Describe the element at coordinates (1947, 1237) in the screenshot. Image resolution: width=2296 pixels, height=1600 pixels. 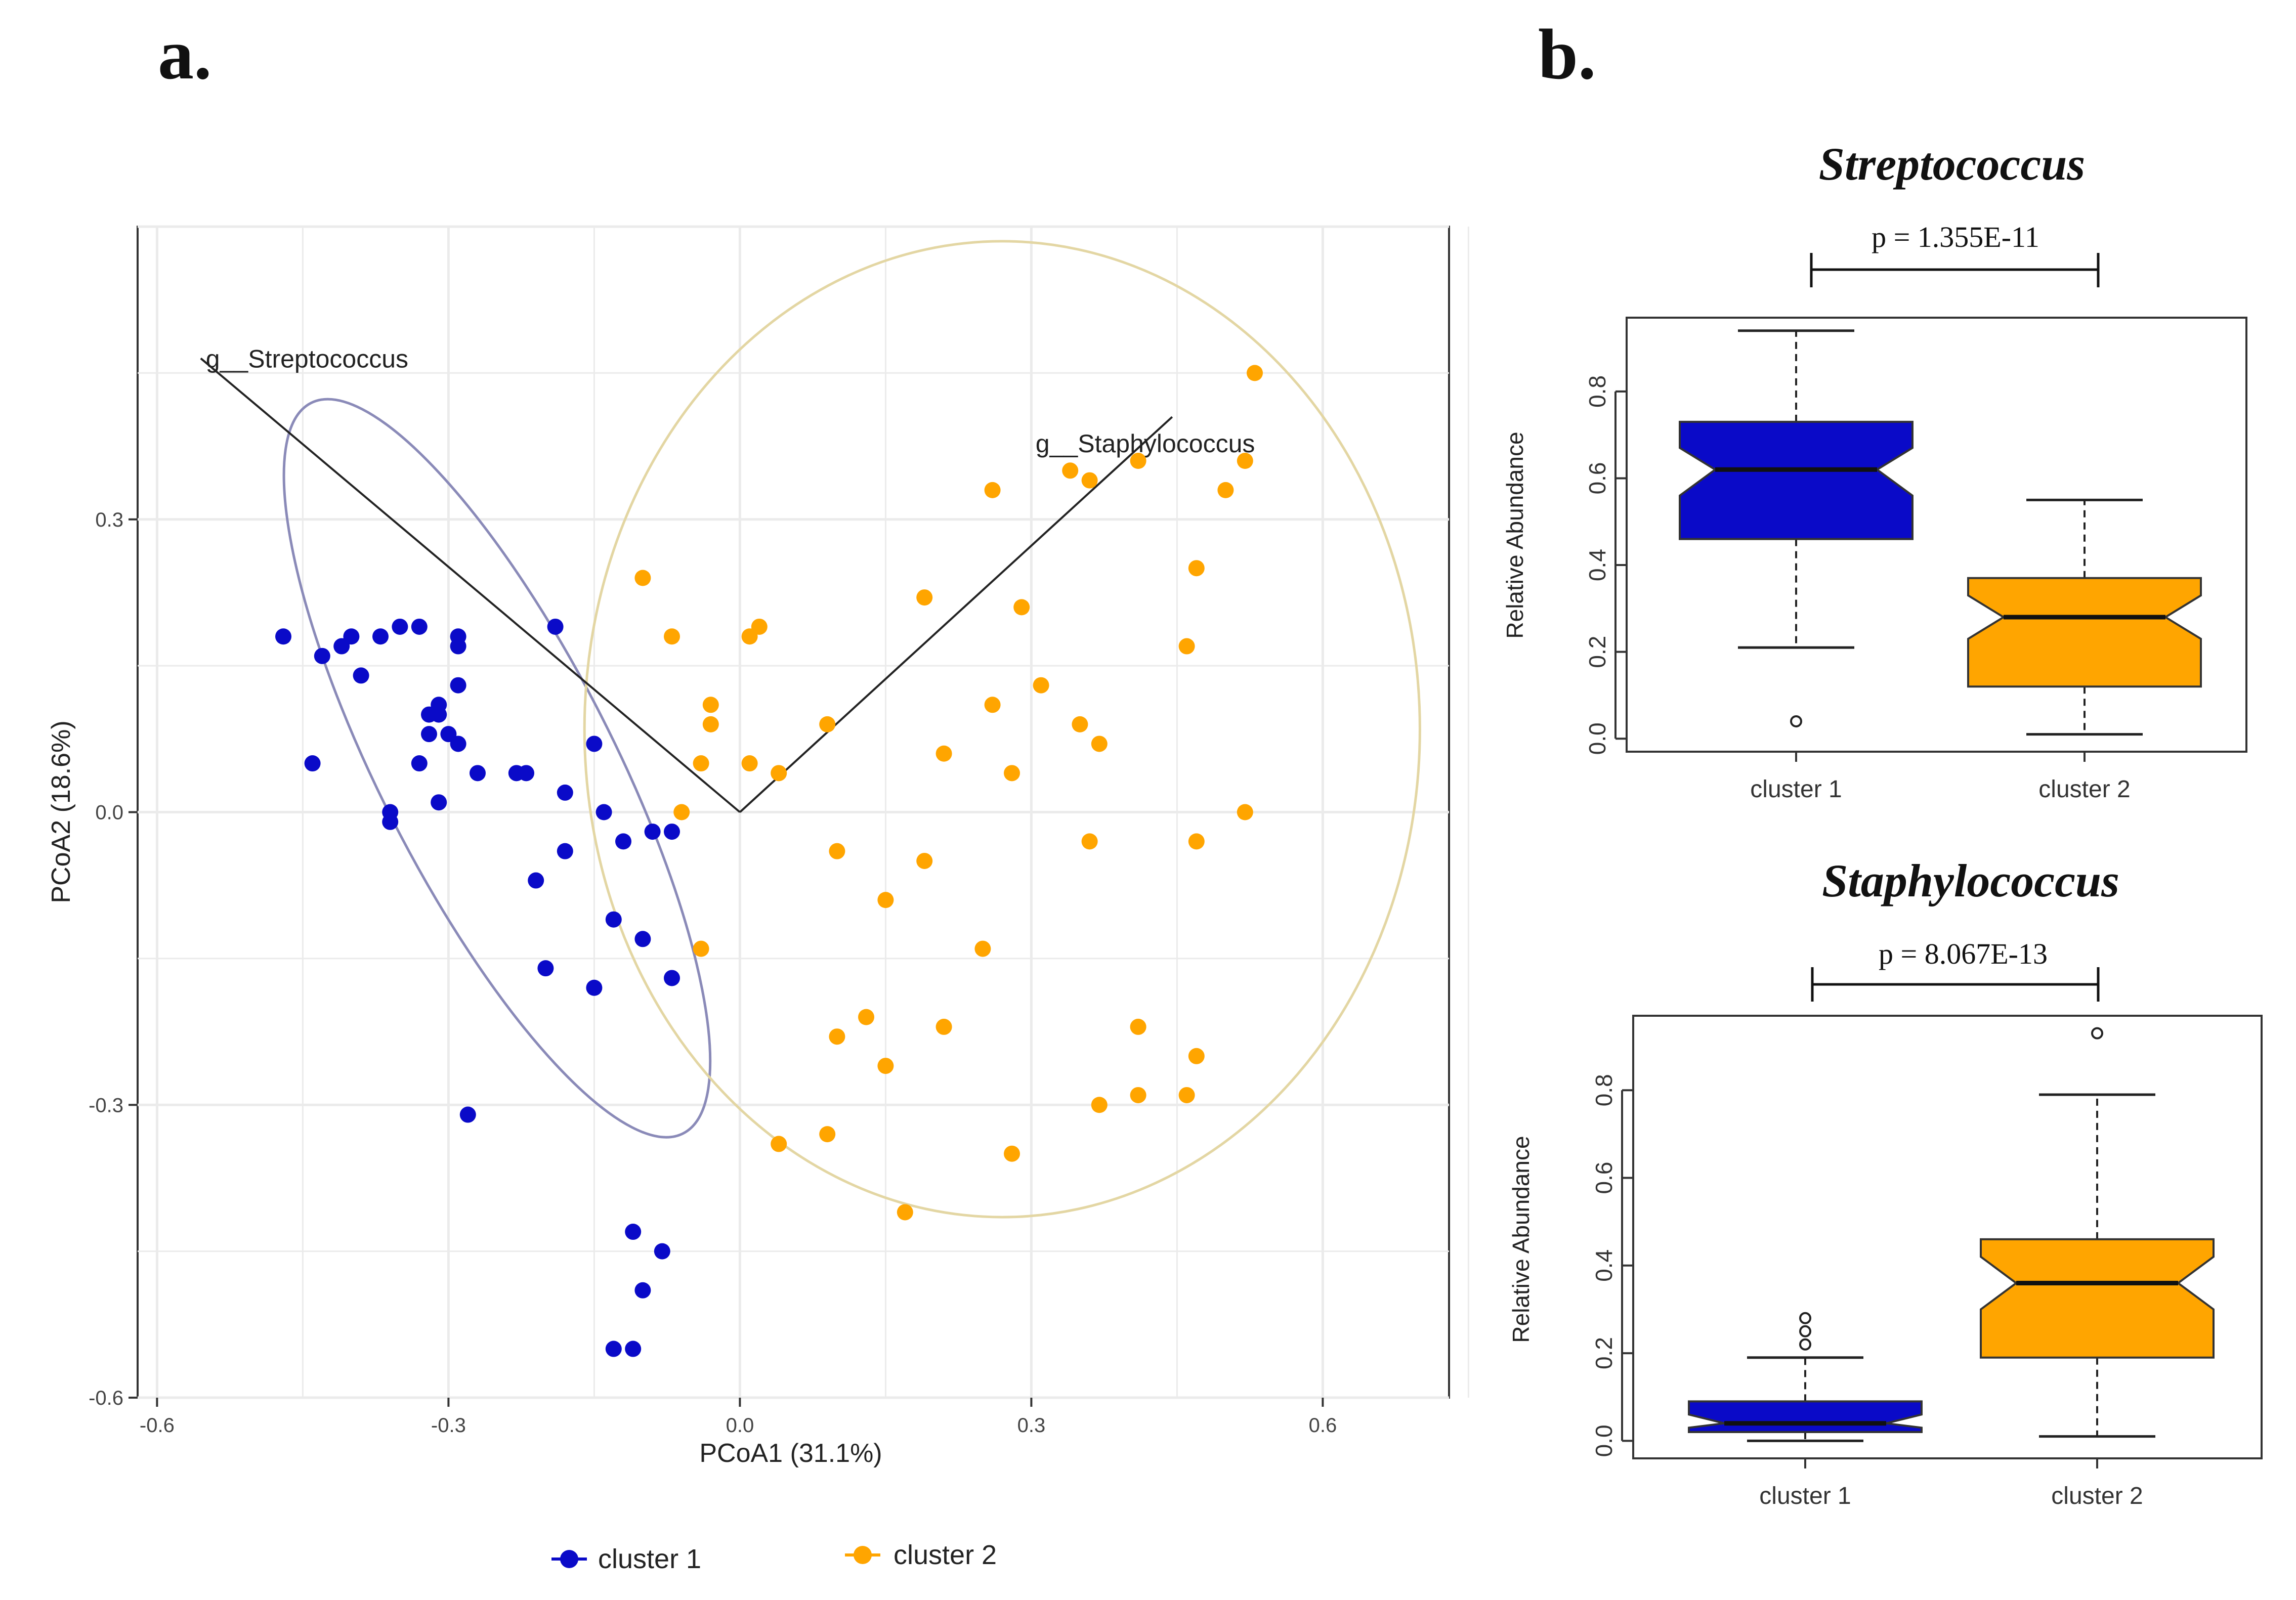
I see `box-plot-frame` at that location.